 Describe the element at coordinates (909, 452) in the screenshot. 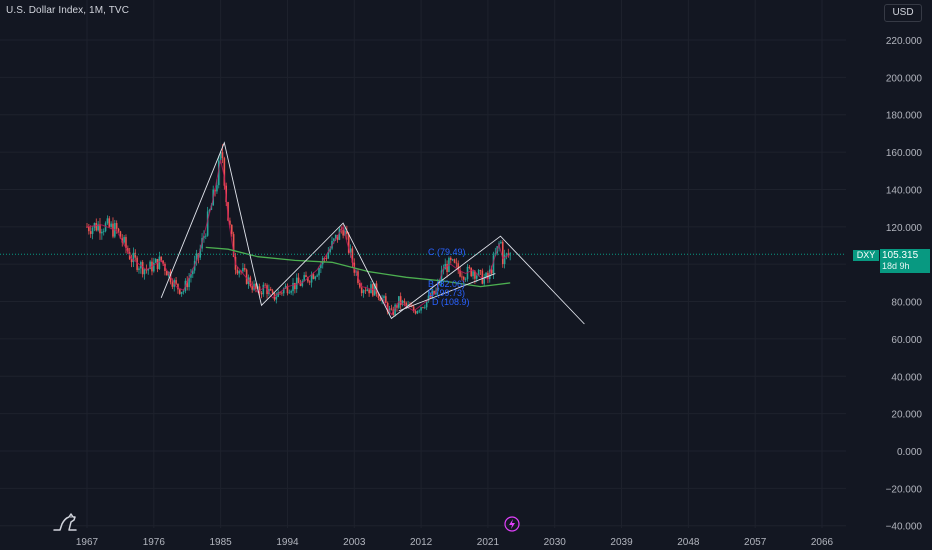

I see `y-tick-label: 0.000` at that location.